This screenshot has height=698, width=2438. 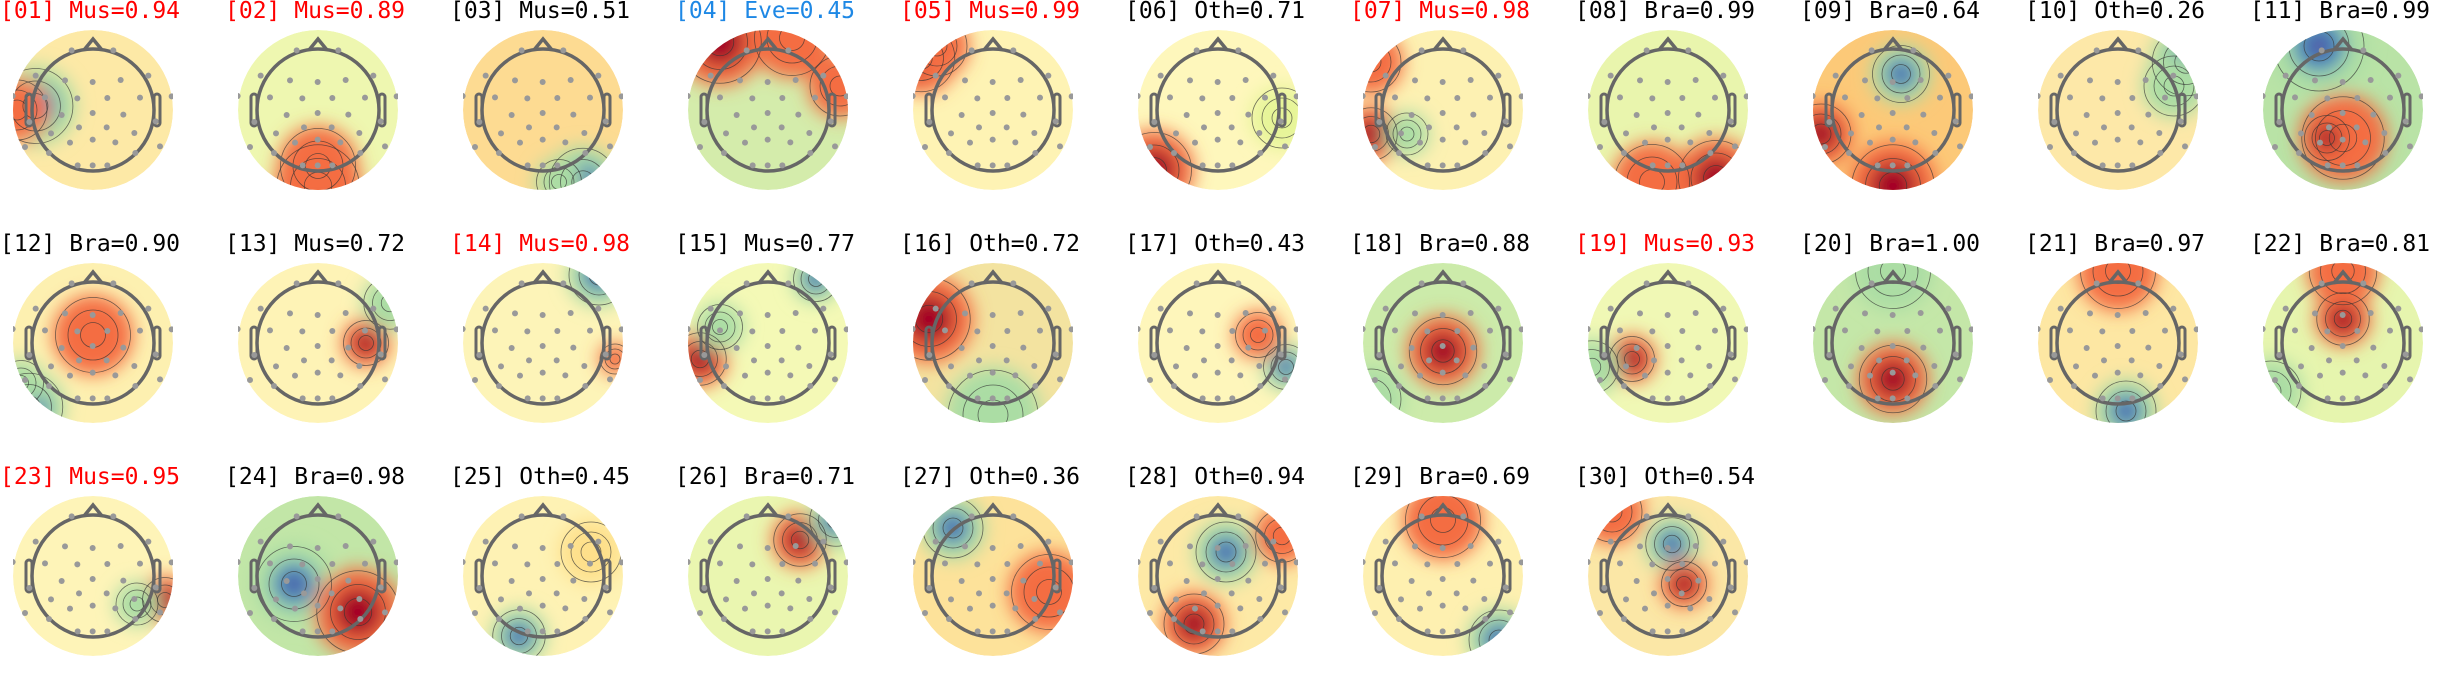 What do you see at coordinates (2115, 244) in the screenshot?
I see `component-title: [21] Bra=0.97` at bounding box center [2115, 244].